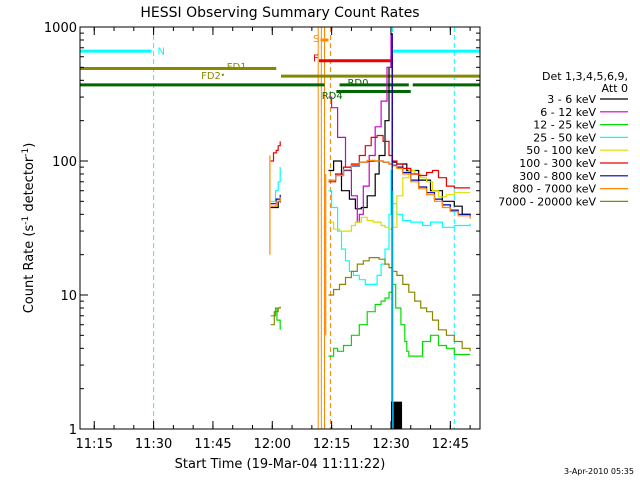 The height and width of the screenshot is (480, 640). Describe the element at coordinates (94, 444) in the screenshot. I see `x-tick-label: 11:15` at that location.